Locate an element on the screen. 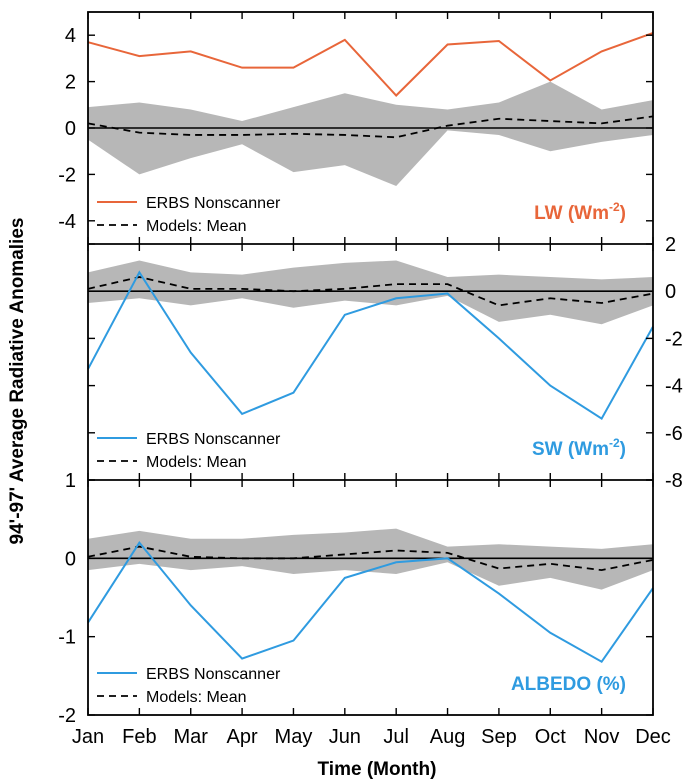 The image size is (697, 784). lw-panel-label-sup: -2 is located at coordinates (614, 207).